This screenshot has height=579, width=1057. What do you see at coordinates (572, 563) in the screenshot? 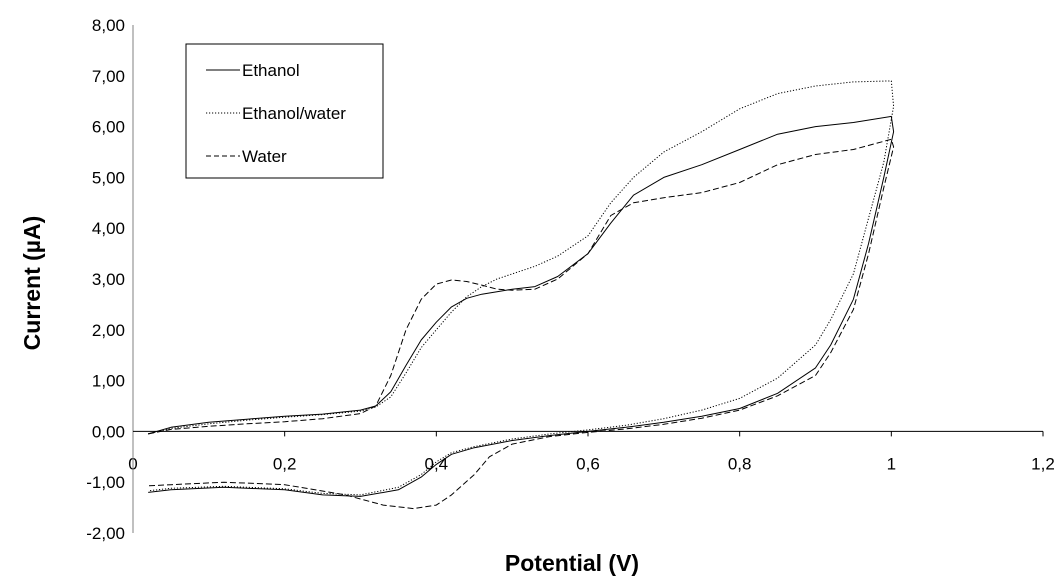
I see `x-axis-title: Potential (V)` at bounding box center [572, 563].